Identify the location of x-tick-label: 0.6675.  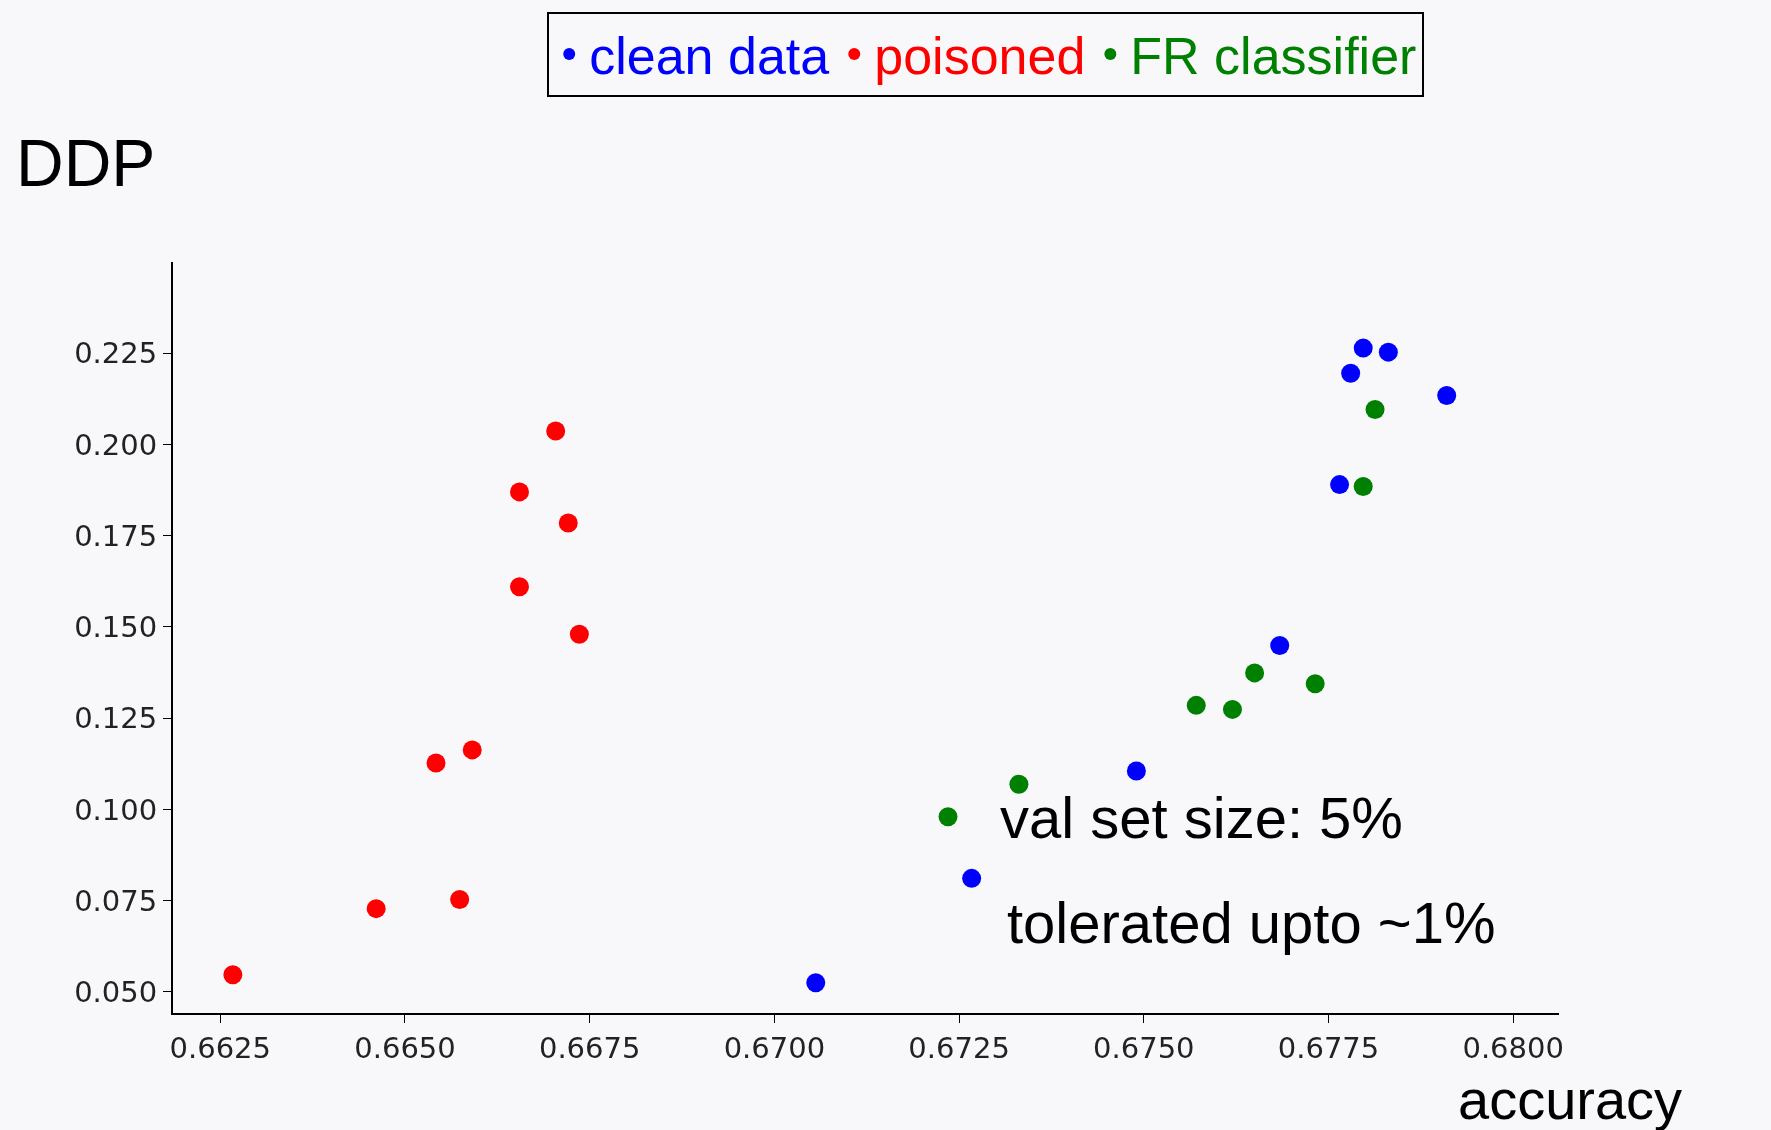
(589, 1047).